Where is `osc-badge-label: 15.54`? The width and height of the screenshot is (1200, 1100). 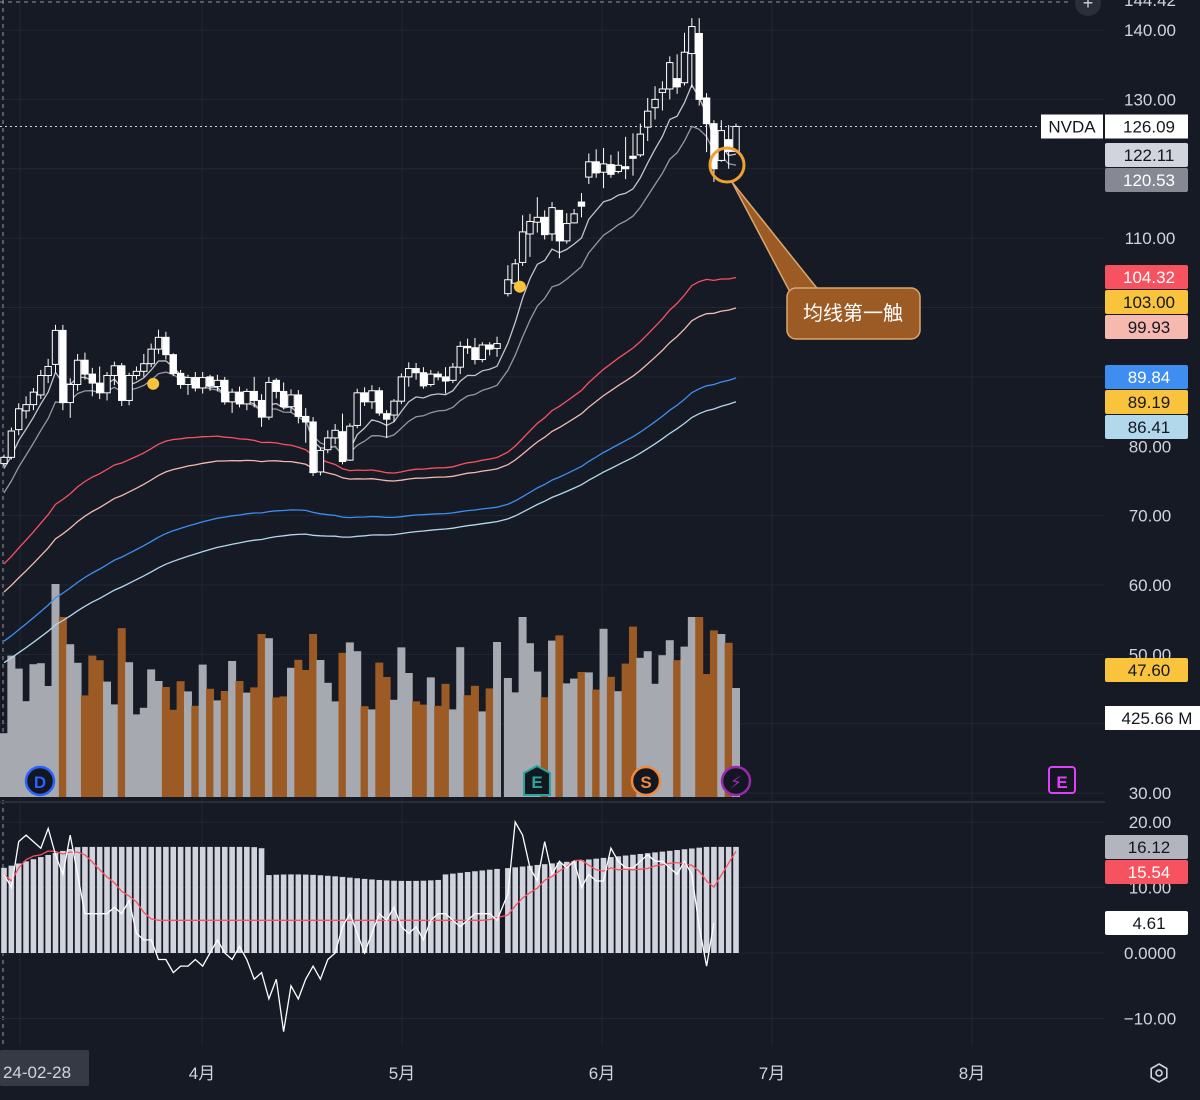
osc-badge-label: 15.54 is located at coordinates (1149, 872).